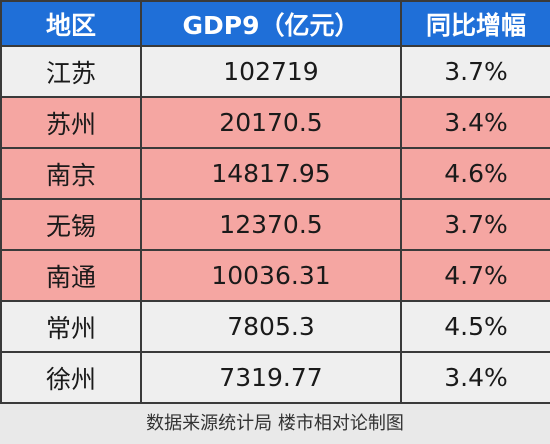 Image resolution: width=550 pixels, height=444 pixels. Describe the element at coordinates (71, 71) in the screenshot. I see `table-cell: 江苏` at that location.